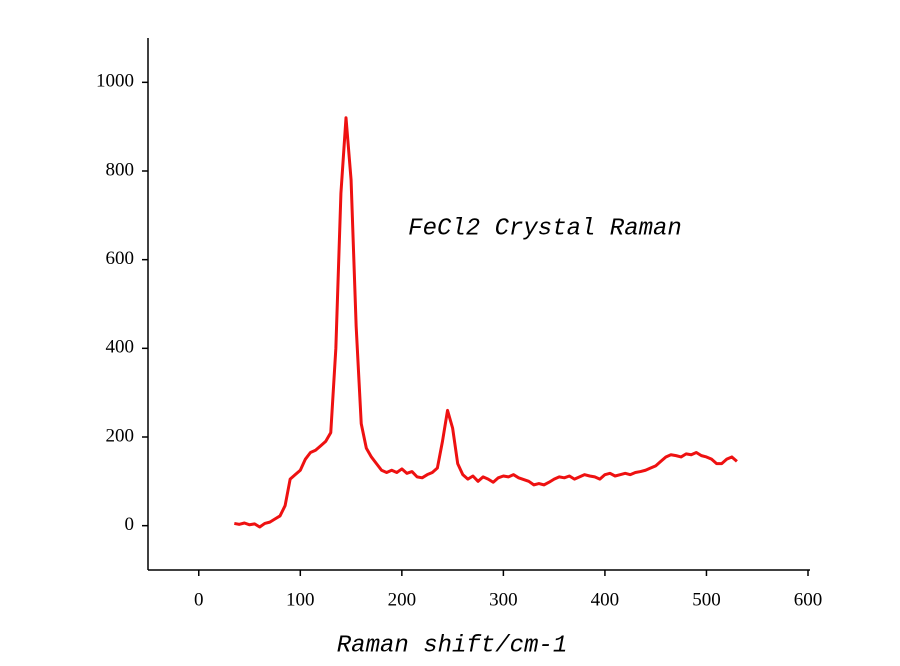 Image resolution: width=900 pixels, height=666 pixels. I want to click on y-tick-label: 800, so click(120, 169).